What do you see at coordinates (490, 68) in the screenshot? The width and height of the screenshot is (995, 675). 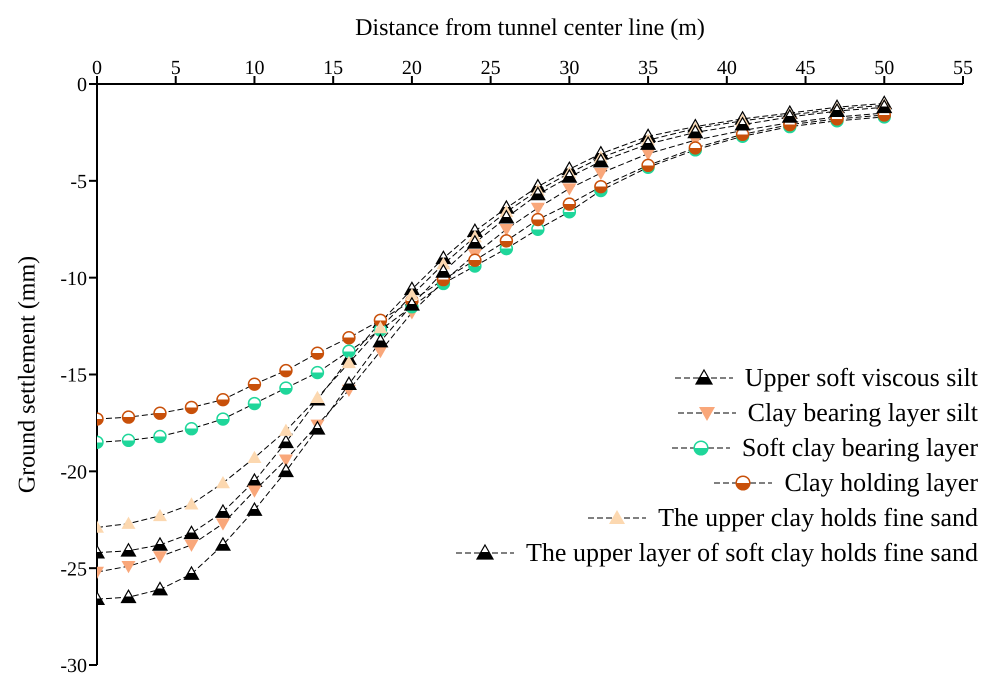 I see `x-tick-label: 25` at bounding box center [490, 68].